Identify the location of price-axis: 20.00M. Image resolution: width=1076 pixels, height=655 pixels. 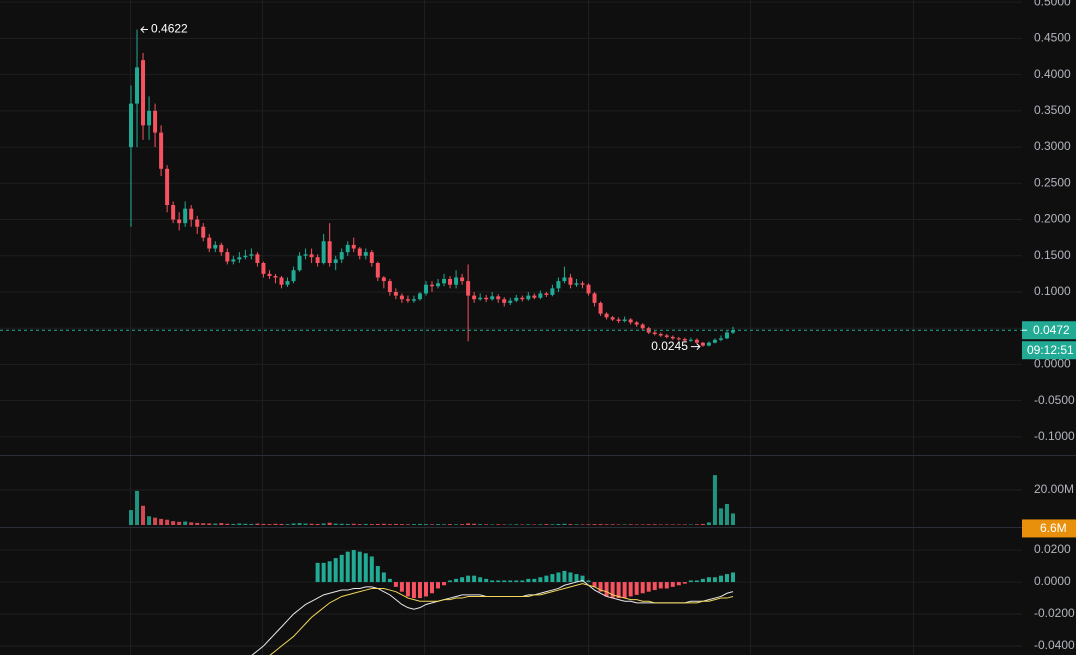
(1054, 489).